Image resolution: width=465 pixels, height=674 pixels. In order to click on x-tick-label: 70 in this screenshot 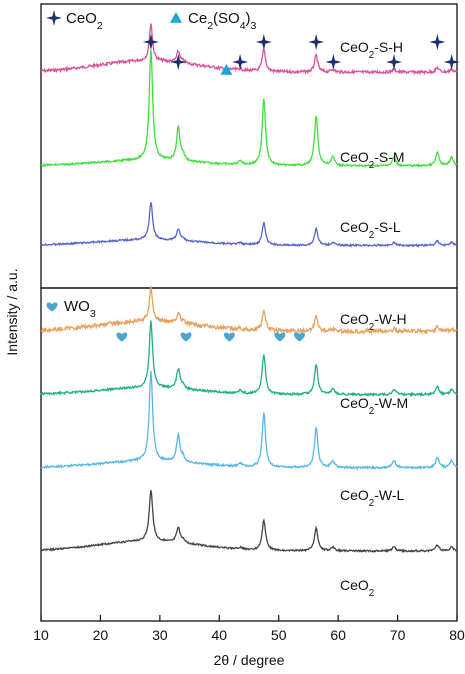, I will do `click(398, 635)`.